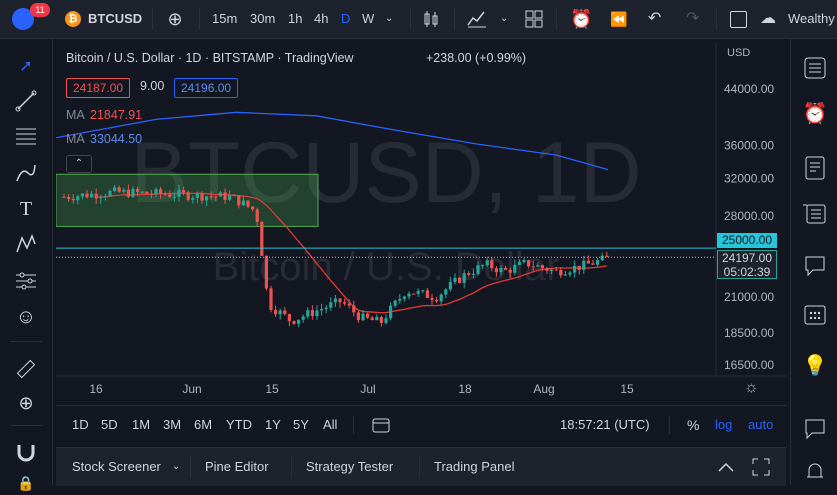 The width and height of the screenshot is (837, 495). Describe the element at coordinates (381, 425) in the screenshot. I see `date-range-icon` at that location.